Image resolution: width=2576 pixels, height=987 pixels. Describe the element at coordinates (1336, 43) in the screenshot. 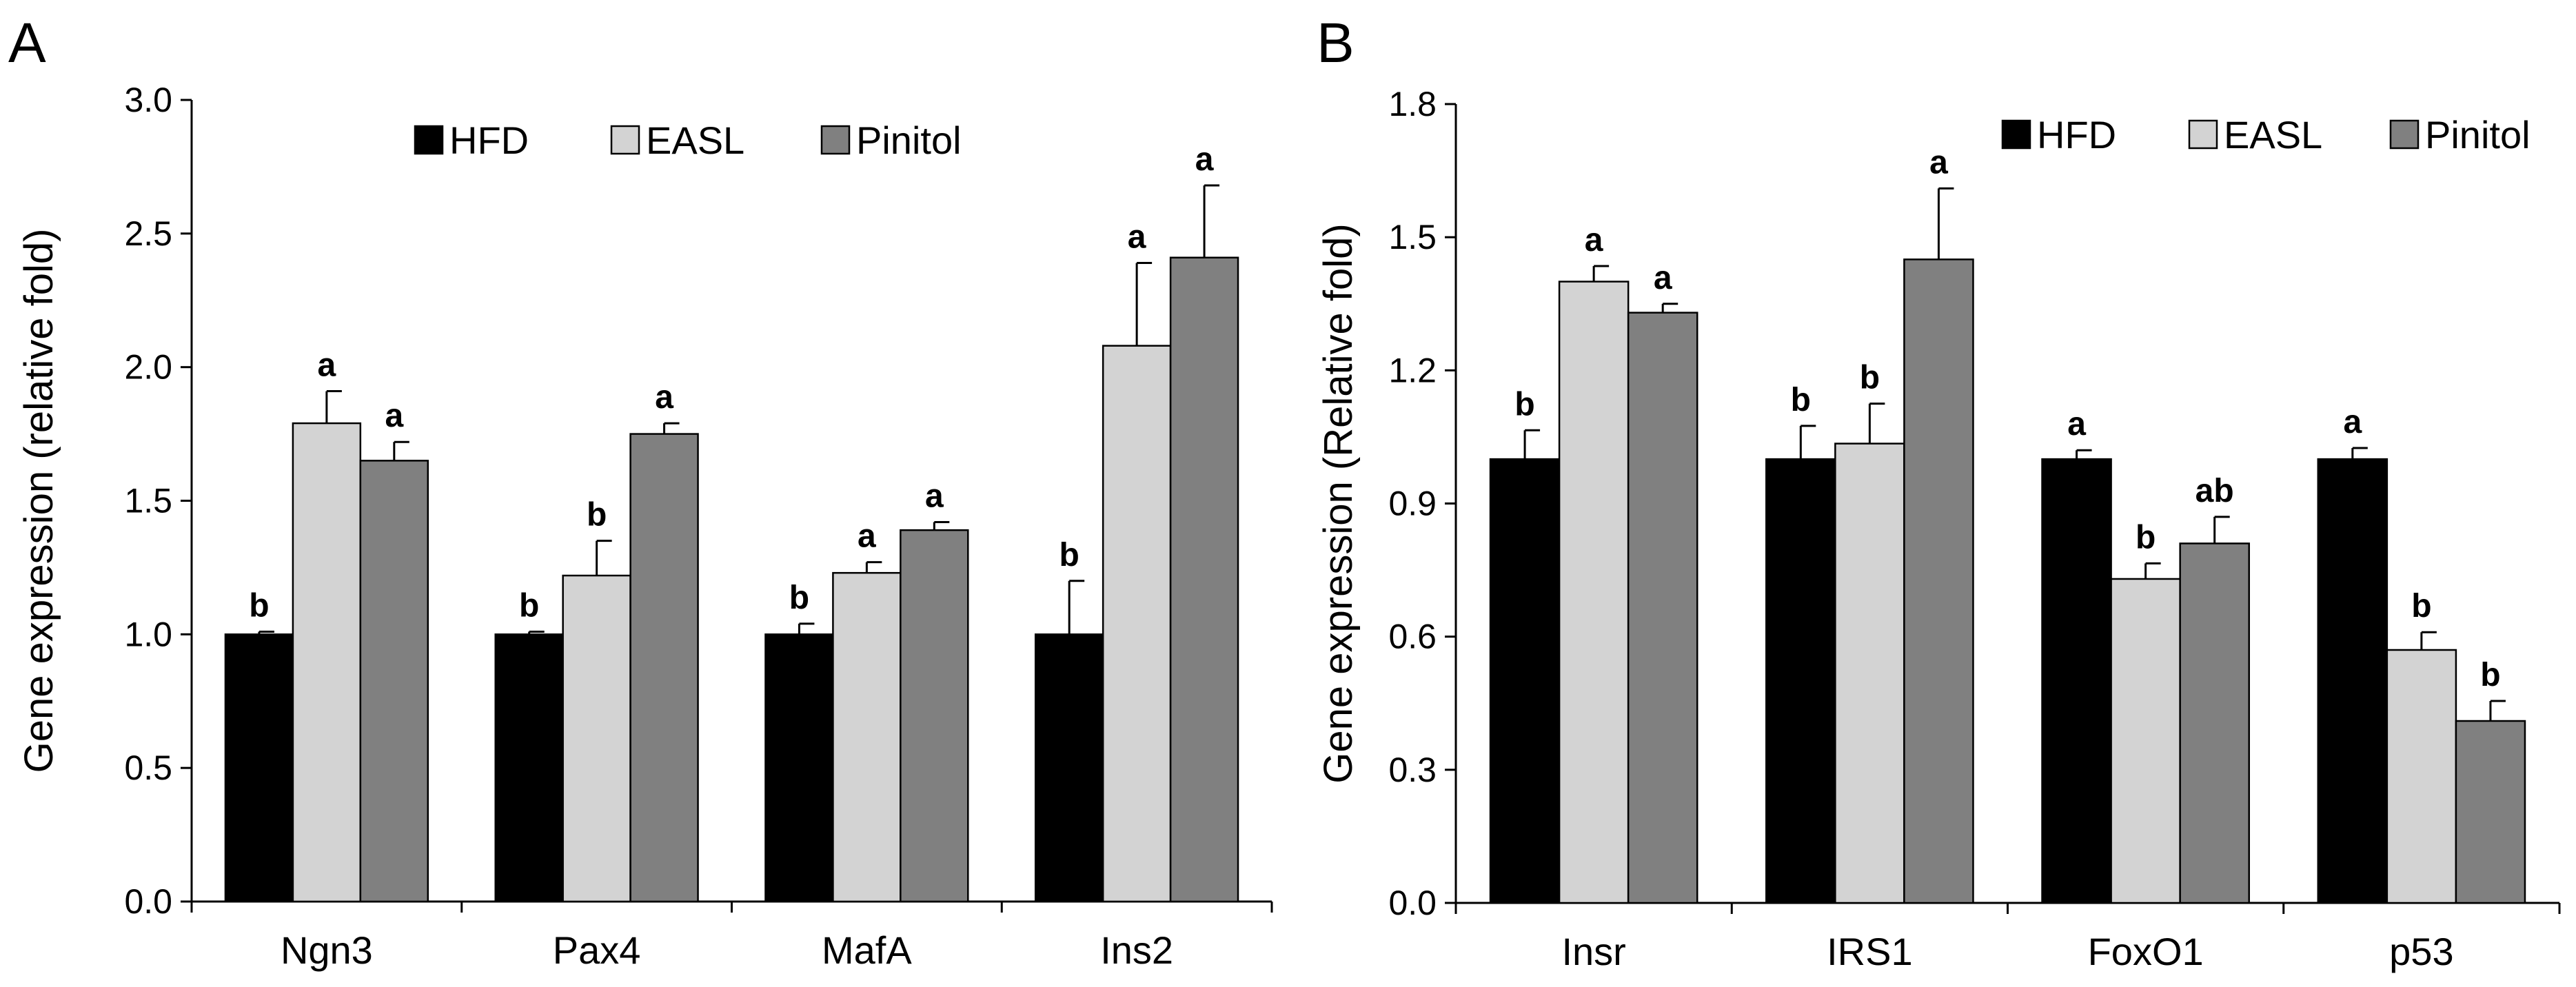

I see `panel-label-b: B` at that location.